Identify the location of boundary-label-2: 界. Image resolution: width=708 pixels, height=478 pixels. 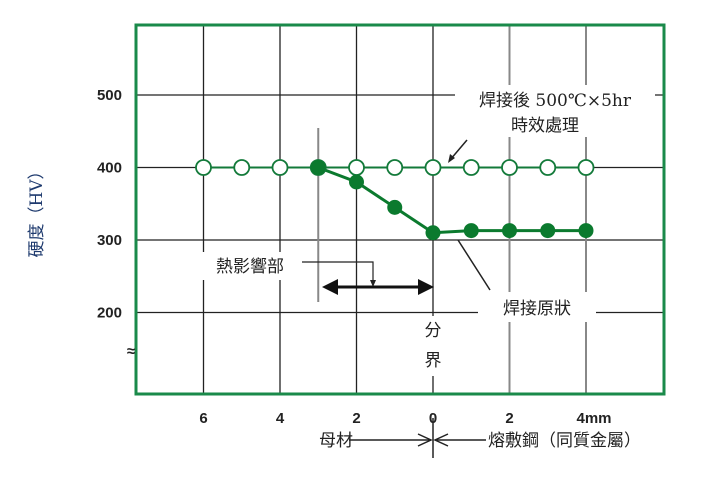
(433, 361).